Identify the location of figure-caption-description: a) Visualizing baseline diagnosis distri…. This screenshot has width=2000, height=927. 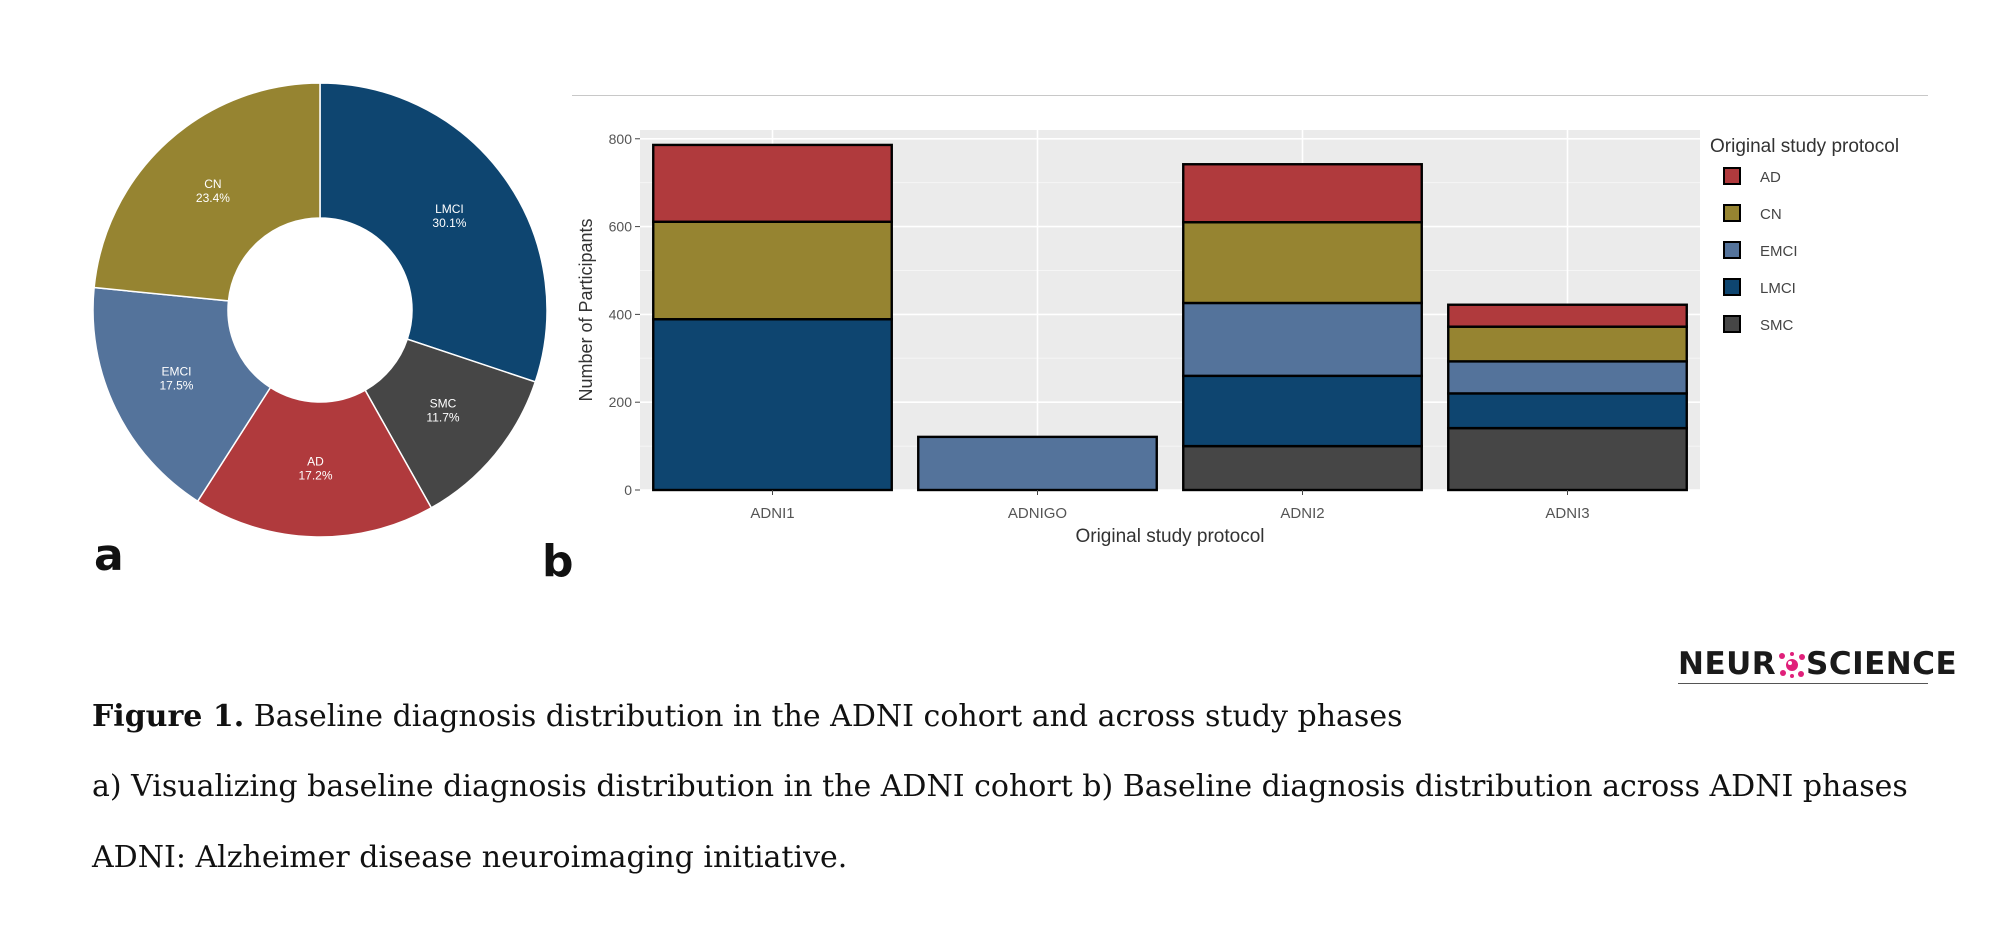
(1000, 786).